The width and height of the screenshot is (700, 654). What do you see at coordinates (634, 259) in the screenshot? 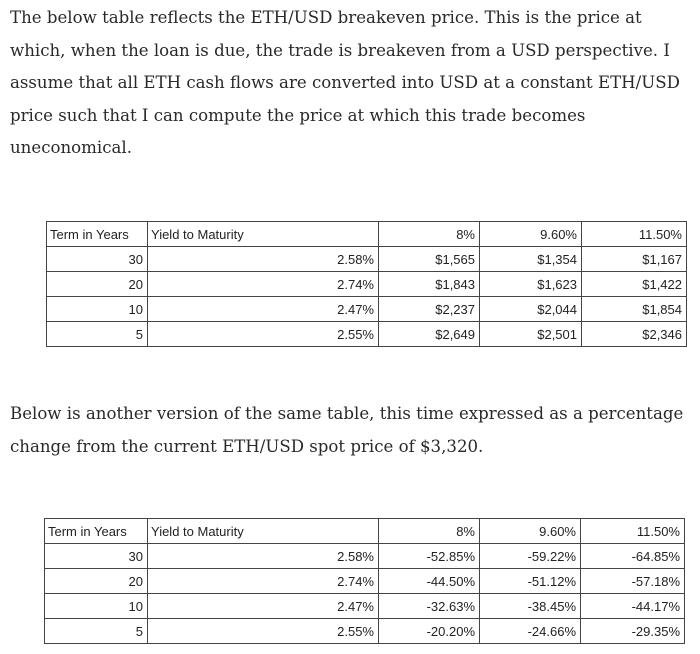
I see `cell: $1,167` at bounding box center [634, 259].